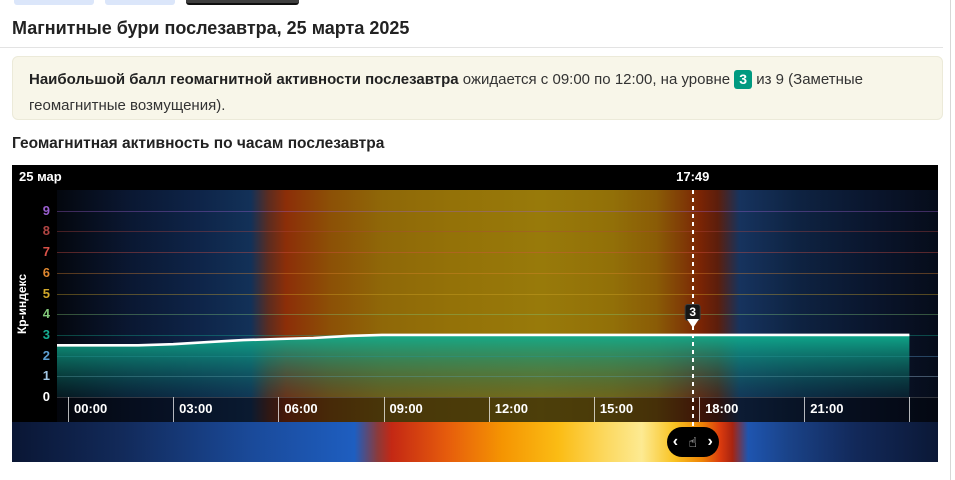 Image resolution: width=955 pixels, height=480 pixels. Describe the element at coordinates (950, 240) in the screenshot. I see `page-right-border` at that location.